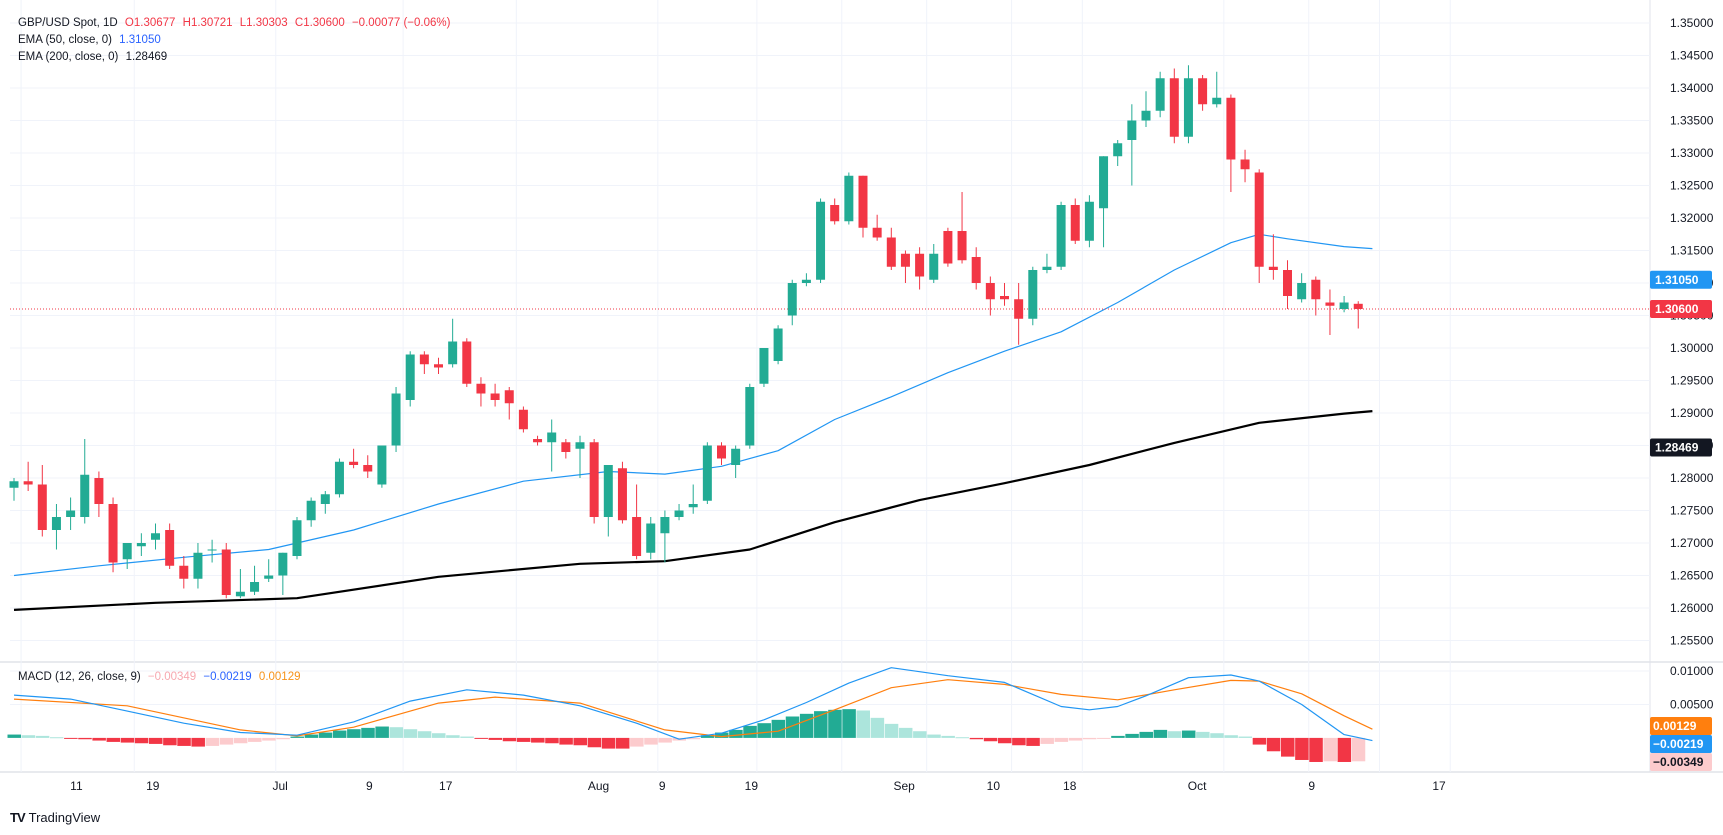 The height and width of the screenshot is (835, 1723). Describe the element at coordinates (401, 23) in the screenshot. I see `change-value: −0.00077 (−0.06%)` at that location.